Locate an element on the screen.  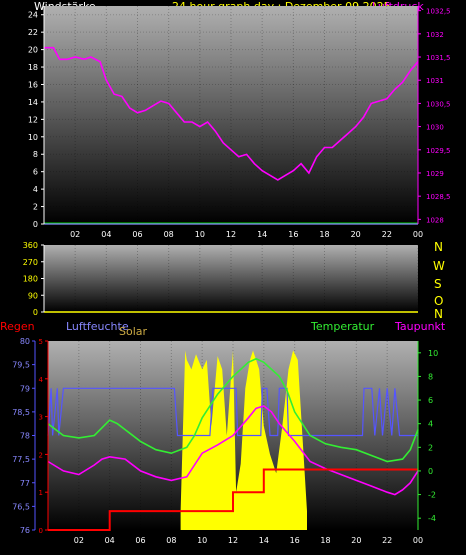
top-left-tick-label: 16 is located at coordinates (33, 84).